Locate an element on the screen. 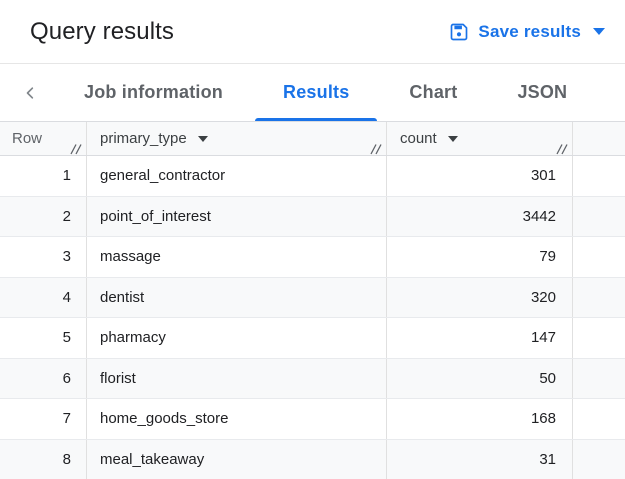 This screenshot has width=625, height=479. count-cell: 50 is located at coordinates (480, 378).